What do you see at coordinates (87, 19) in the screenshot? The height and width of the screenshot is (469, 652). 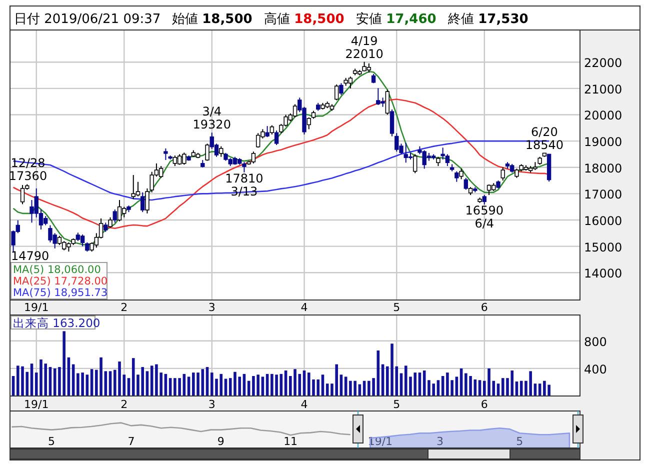 I see `title: 日付 2019/06/21 09:37` at bounding box center [87, 19].